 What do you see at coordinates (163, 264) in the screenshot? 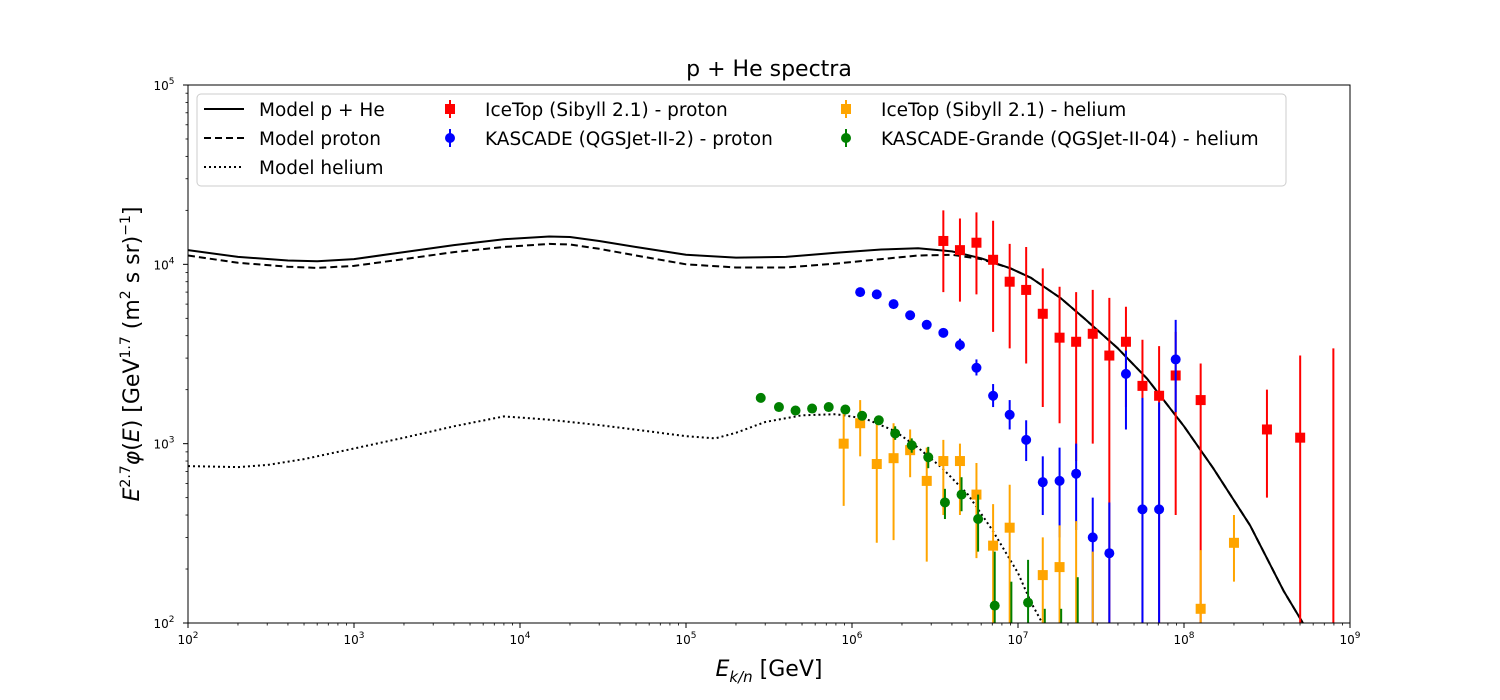
I see `y-tick-label: 10⁴` at bounding box center [163, 264].